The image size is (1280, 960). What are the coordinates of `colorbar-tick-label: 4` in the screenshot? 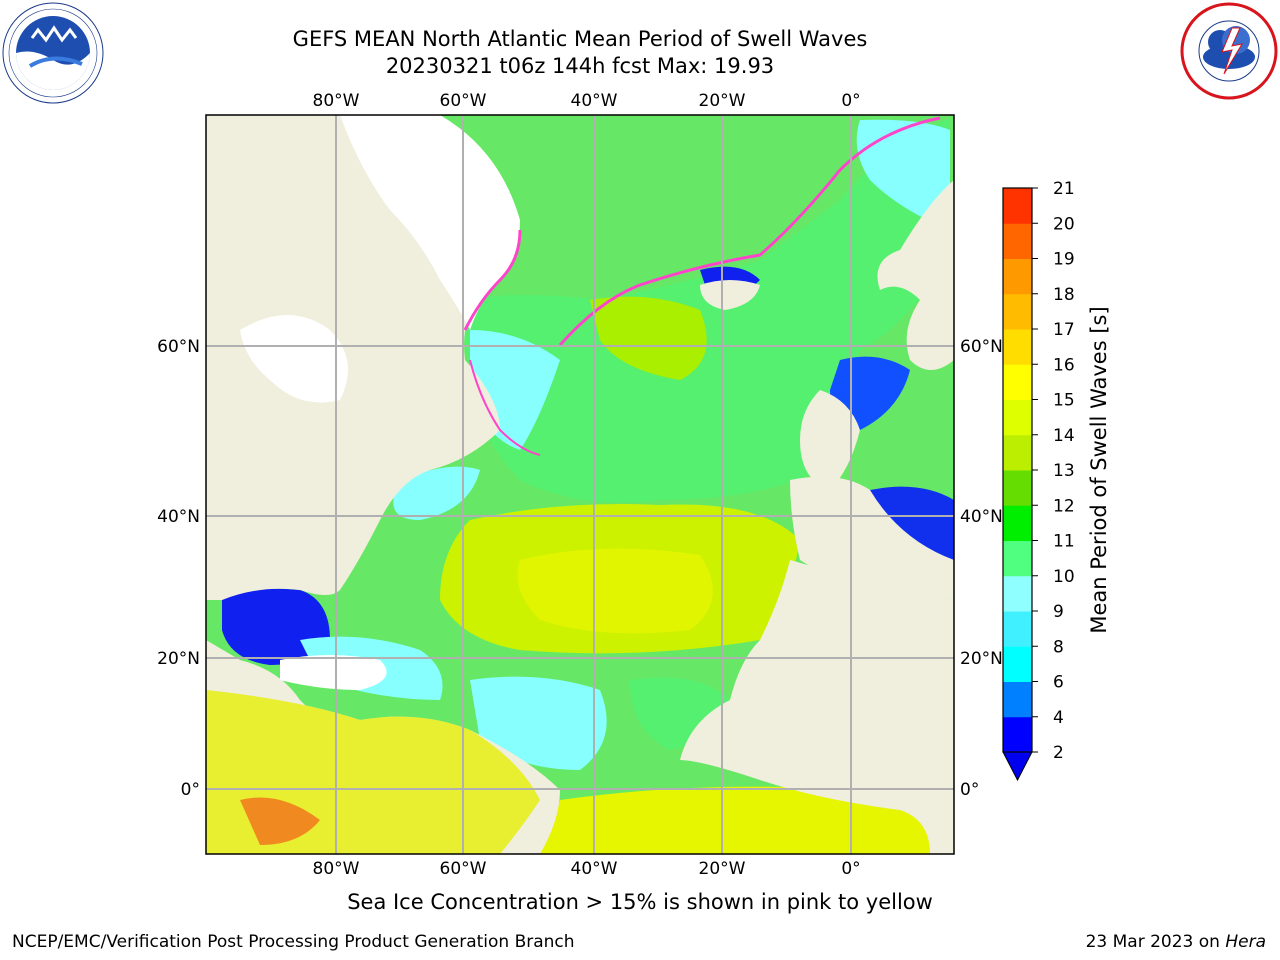 It's located at (1058, 718).